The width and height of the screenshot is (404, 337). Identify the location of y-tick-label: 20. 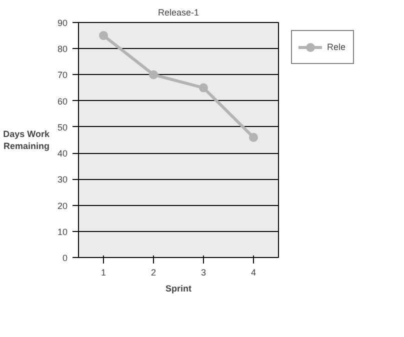
(62, 205).